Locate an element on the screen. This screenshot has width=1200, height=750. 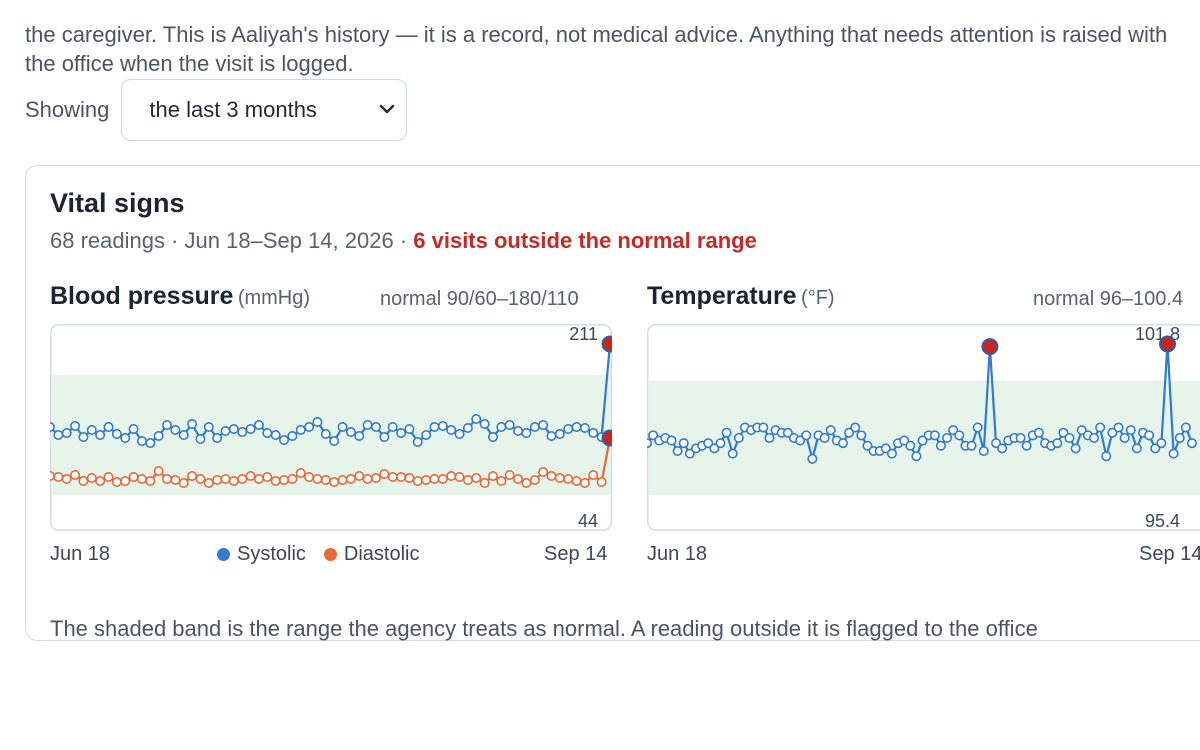
bp-unit: (mmHg) is located at coordinates (274, 298).